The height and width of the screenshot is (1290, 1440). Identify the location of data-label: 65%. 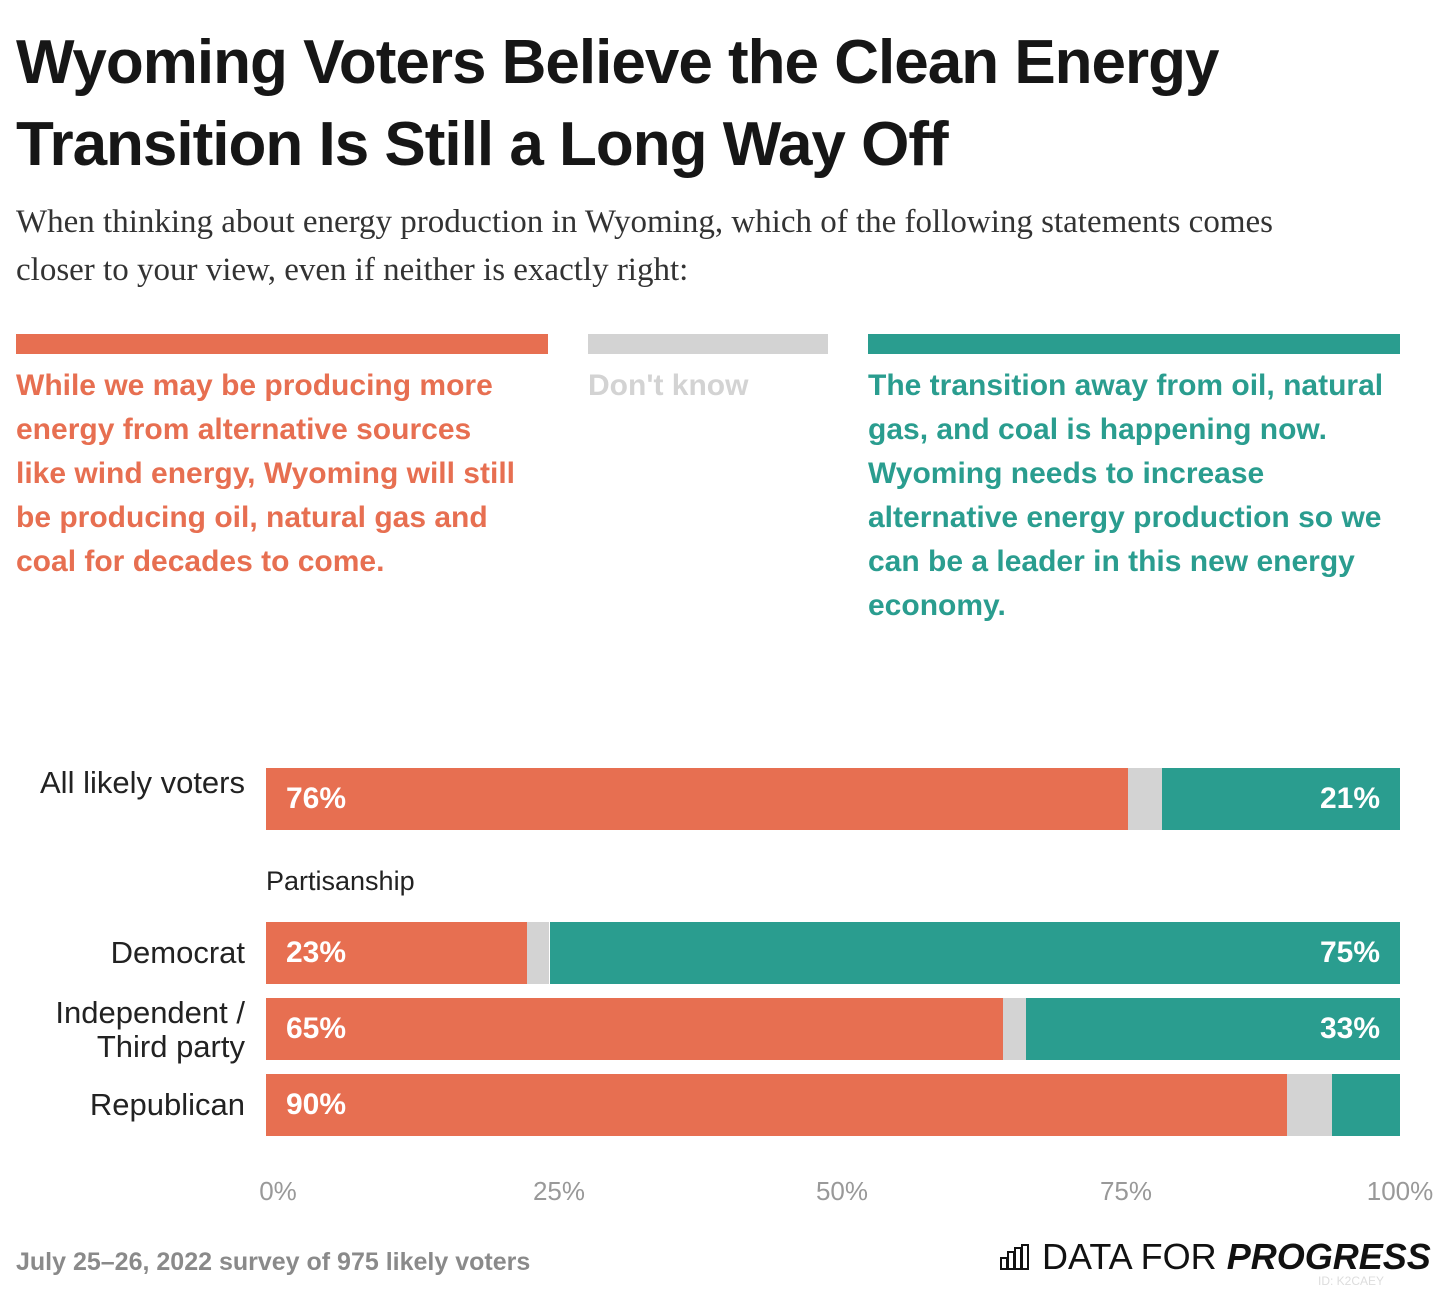
(316, 1028).